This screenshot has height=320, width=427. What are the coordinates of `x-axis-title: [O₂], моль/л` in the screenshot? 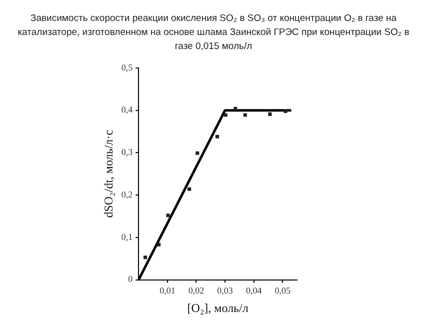 It's located at (217, 307).